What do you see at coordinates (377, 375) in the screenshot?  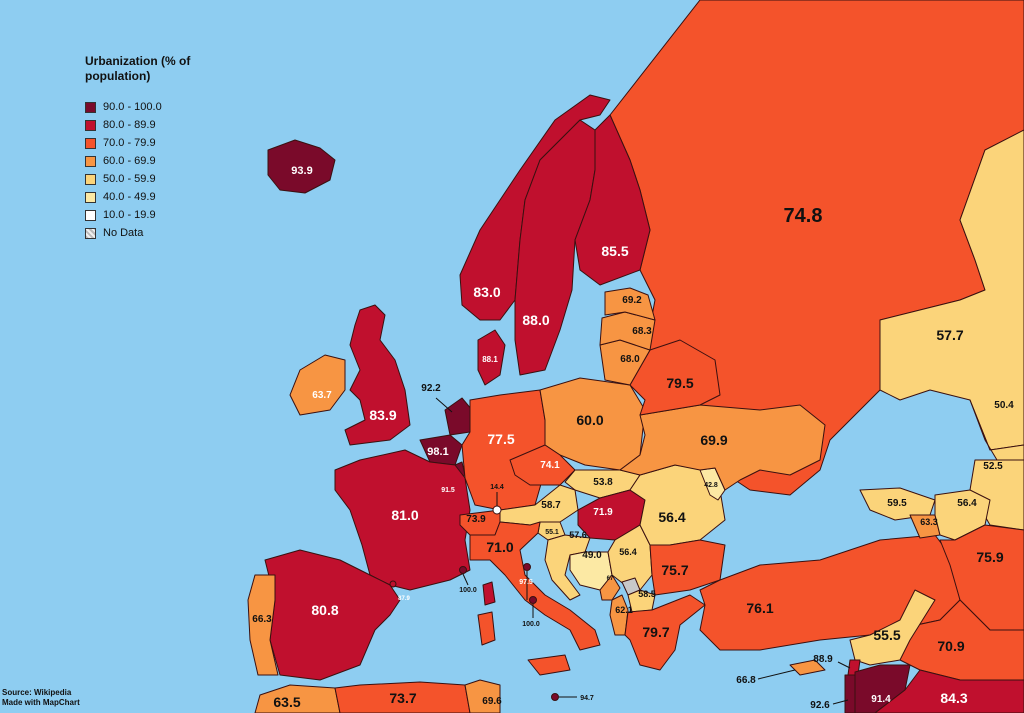 I see `region-uk` at bounding box center [377, 375].